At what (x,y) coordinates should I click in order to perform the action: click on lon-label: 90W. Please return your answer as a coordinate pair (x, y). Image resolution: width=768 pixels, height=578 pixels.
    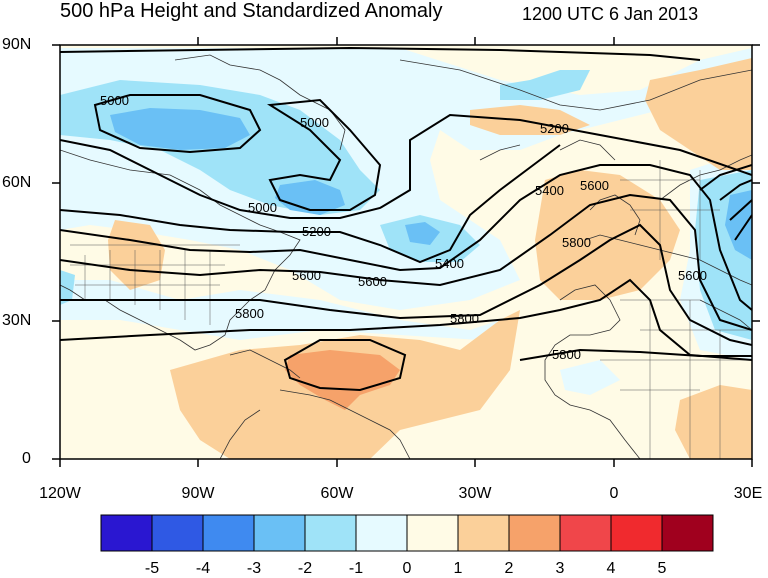
    Looking at the image, I should click on (198, 493).